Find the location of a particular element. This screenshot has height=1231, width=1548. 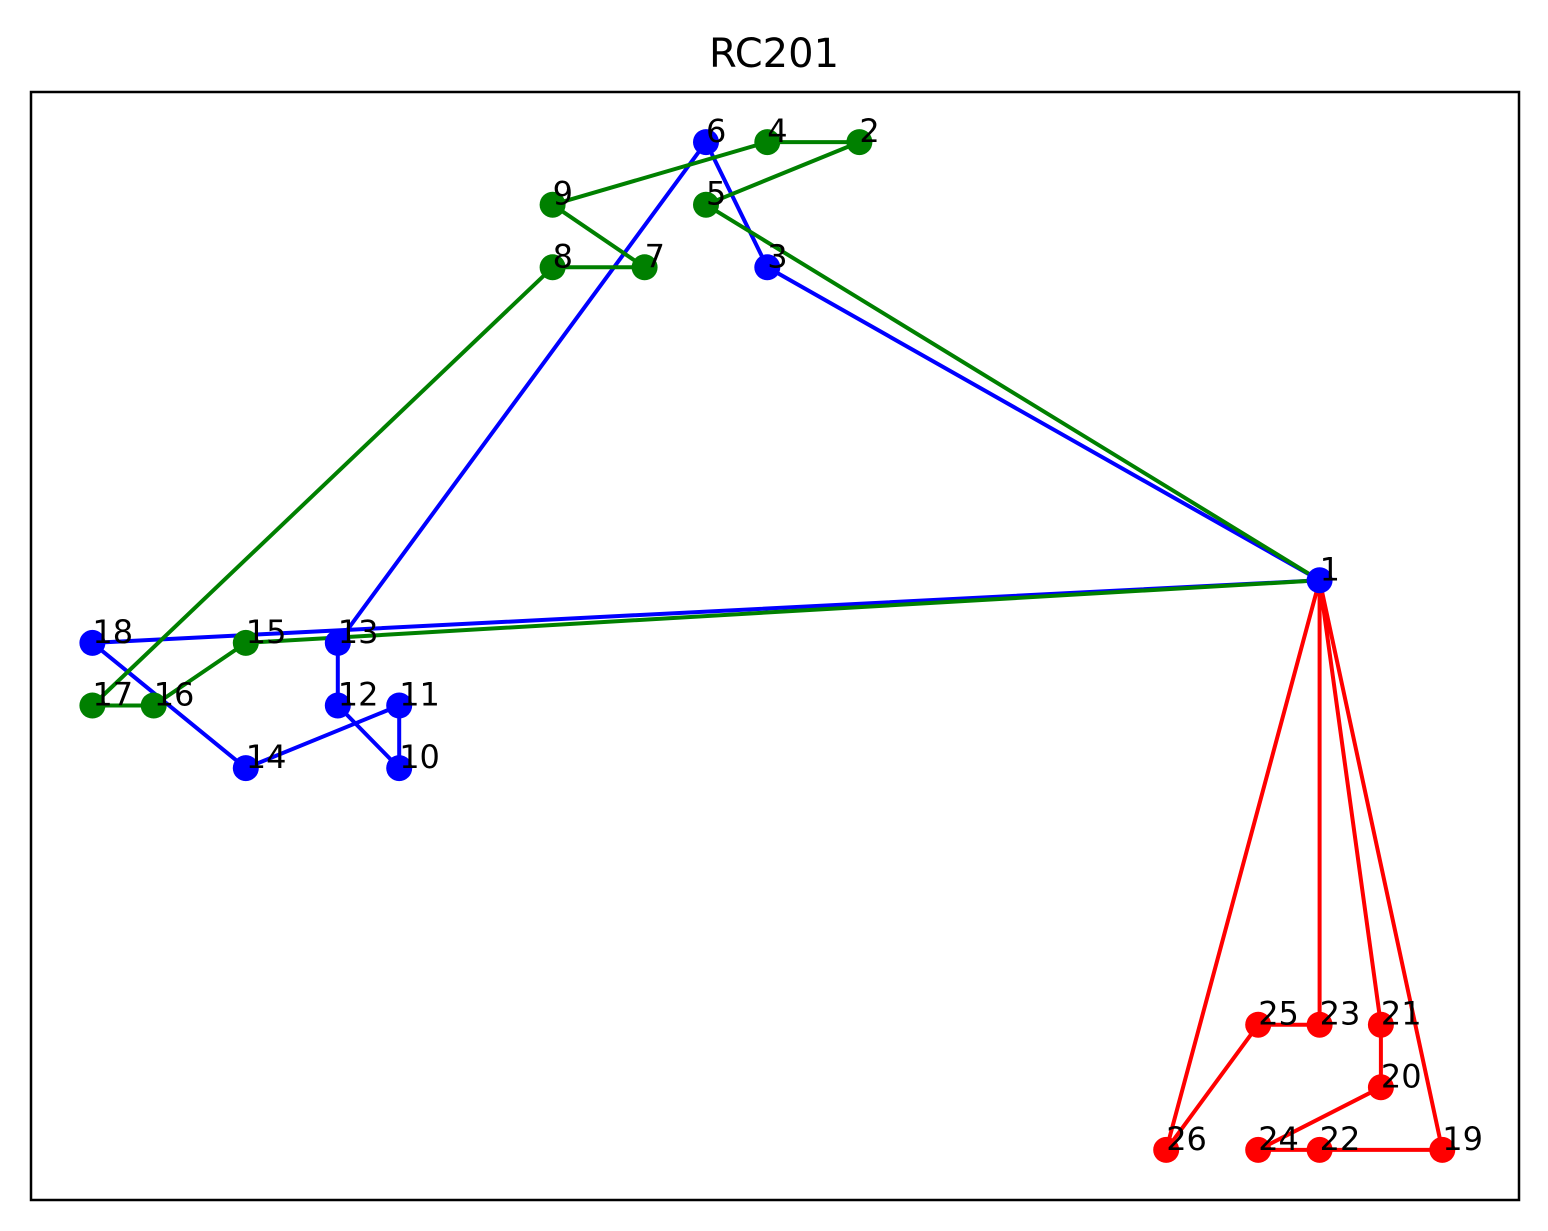

node-label-3: 3 is located at coordinates (777, 256).